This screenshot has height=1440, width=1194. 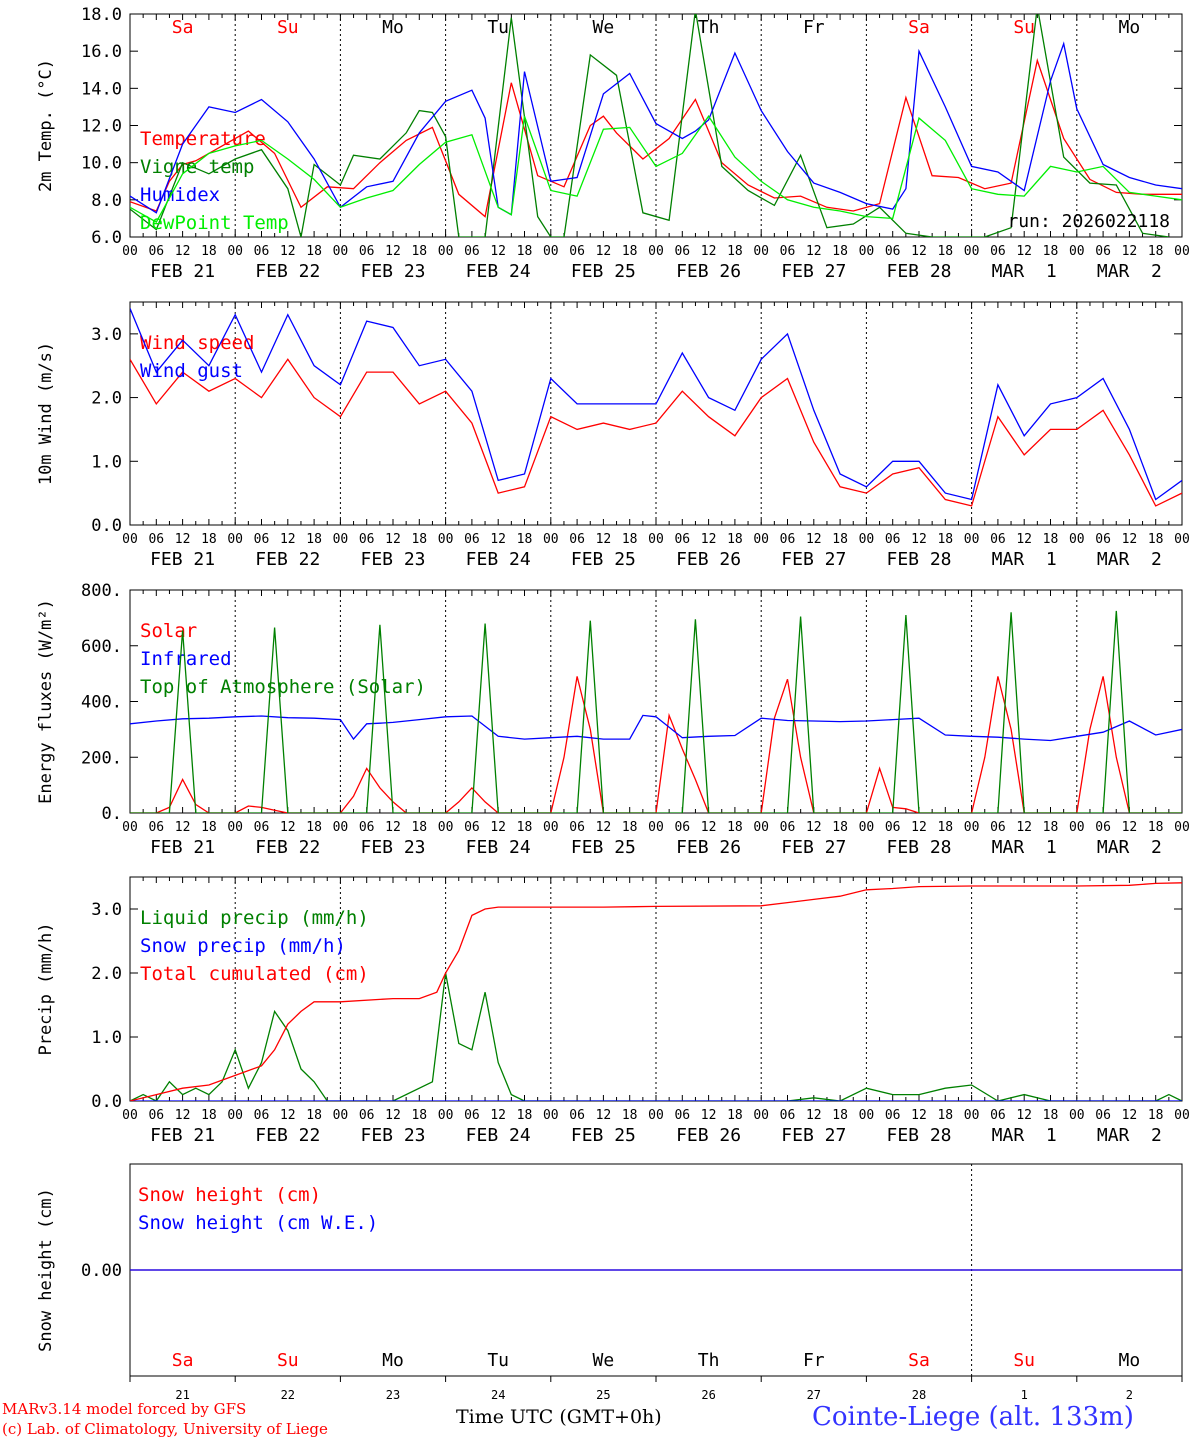 What do you see at coordinates (182, 1395) in the screenshot?
I see `day-number-label: 21` at bounding box center [182, 1395].